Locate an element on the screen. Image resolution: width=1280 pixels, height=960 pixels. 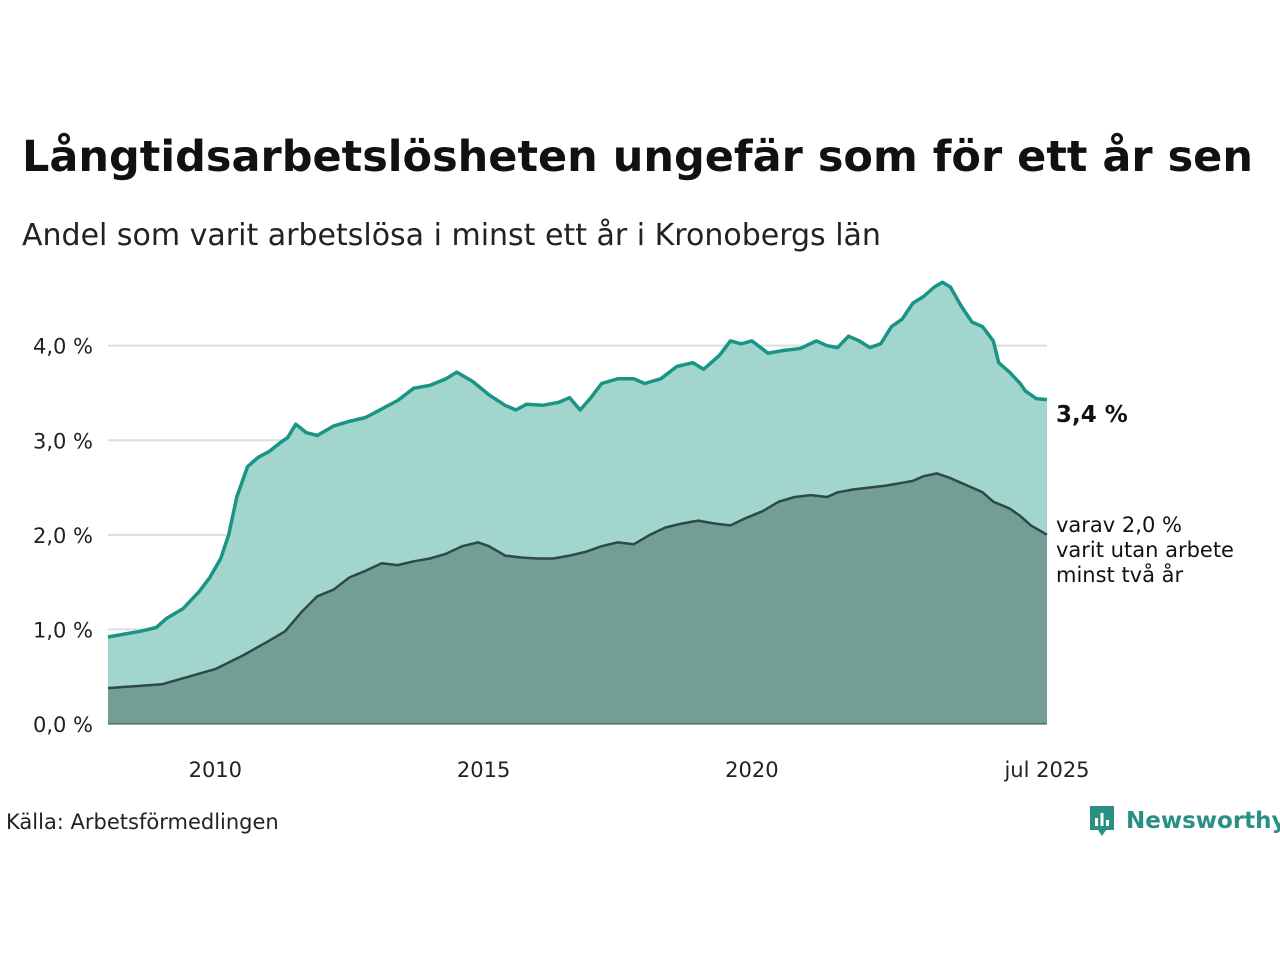
y-tick-label: 0,0 % is located at coordinates (63, 725).